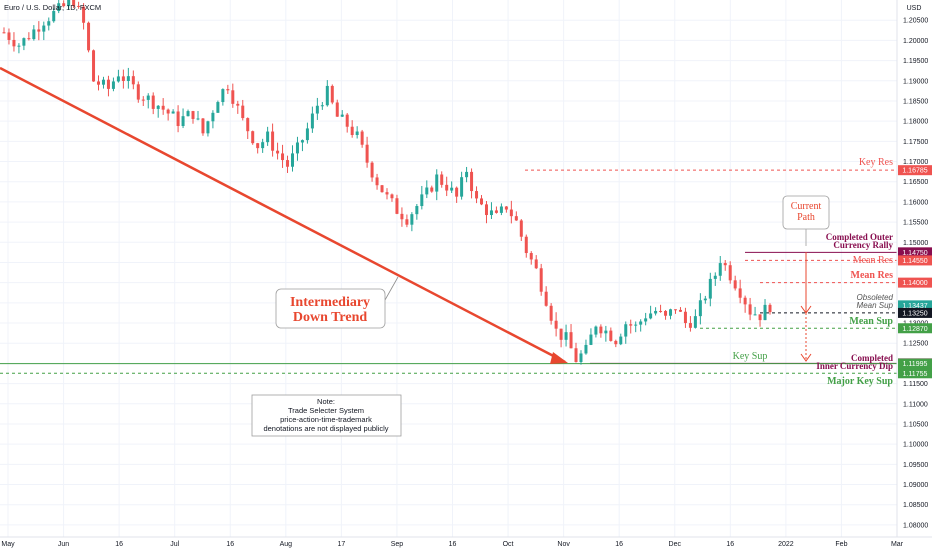 The width and height of the screenshot is (932, 550). What do you see at coordinates (860, 381) in the screenshot?
I see `major-key-sup-label: Major Key Sup` at bounding box center [860, 381].